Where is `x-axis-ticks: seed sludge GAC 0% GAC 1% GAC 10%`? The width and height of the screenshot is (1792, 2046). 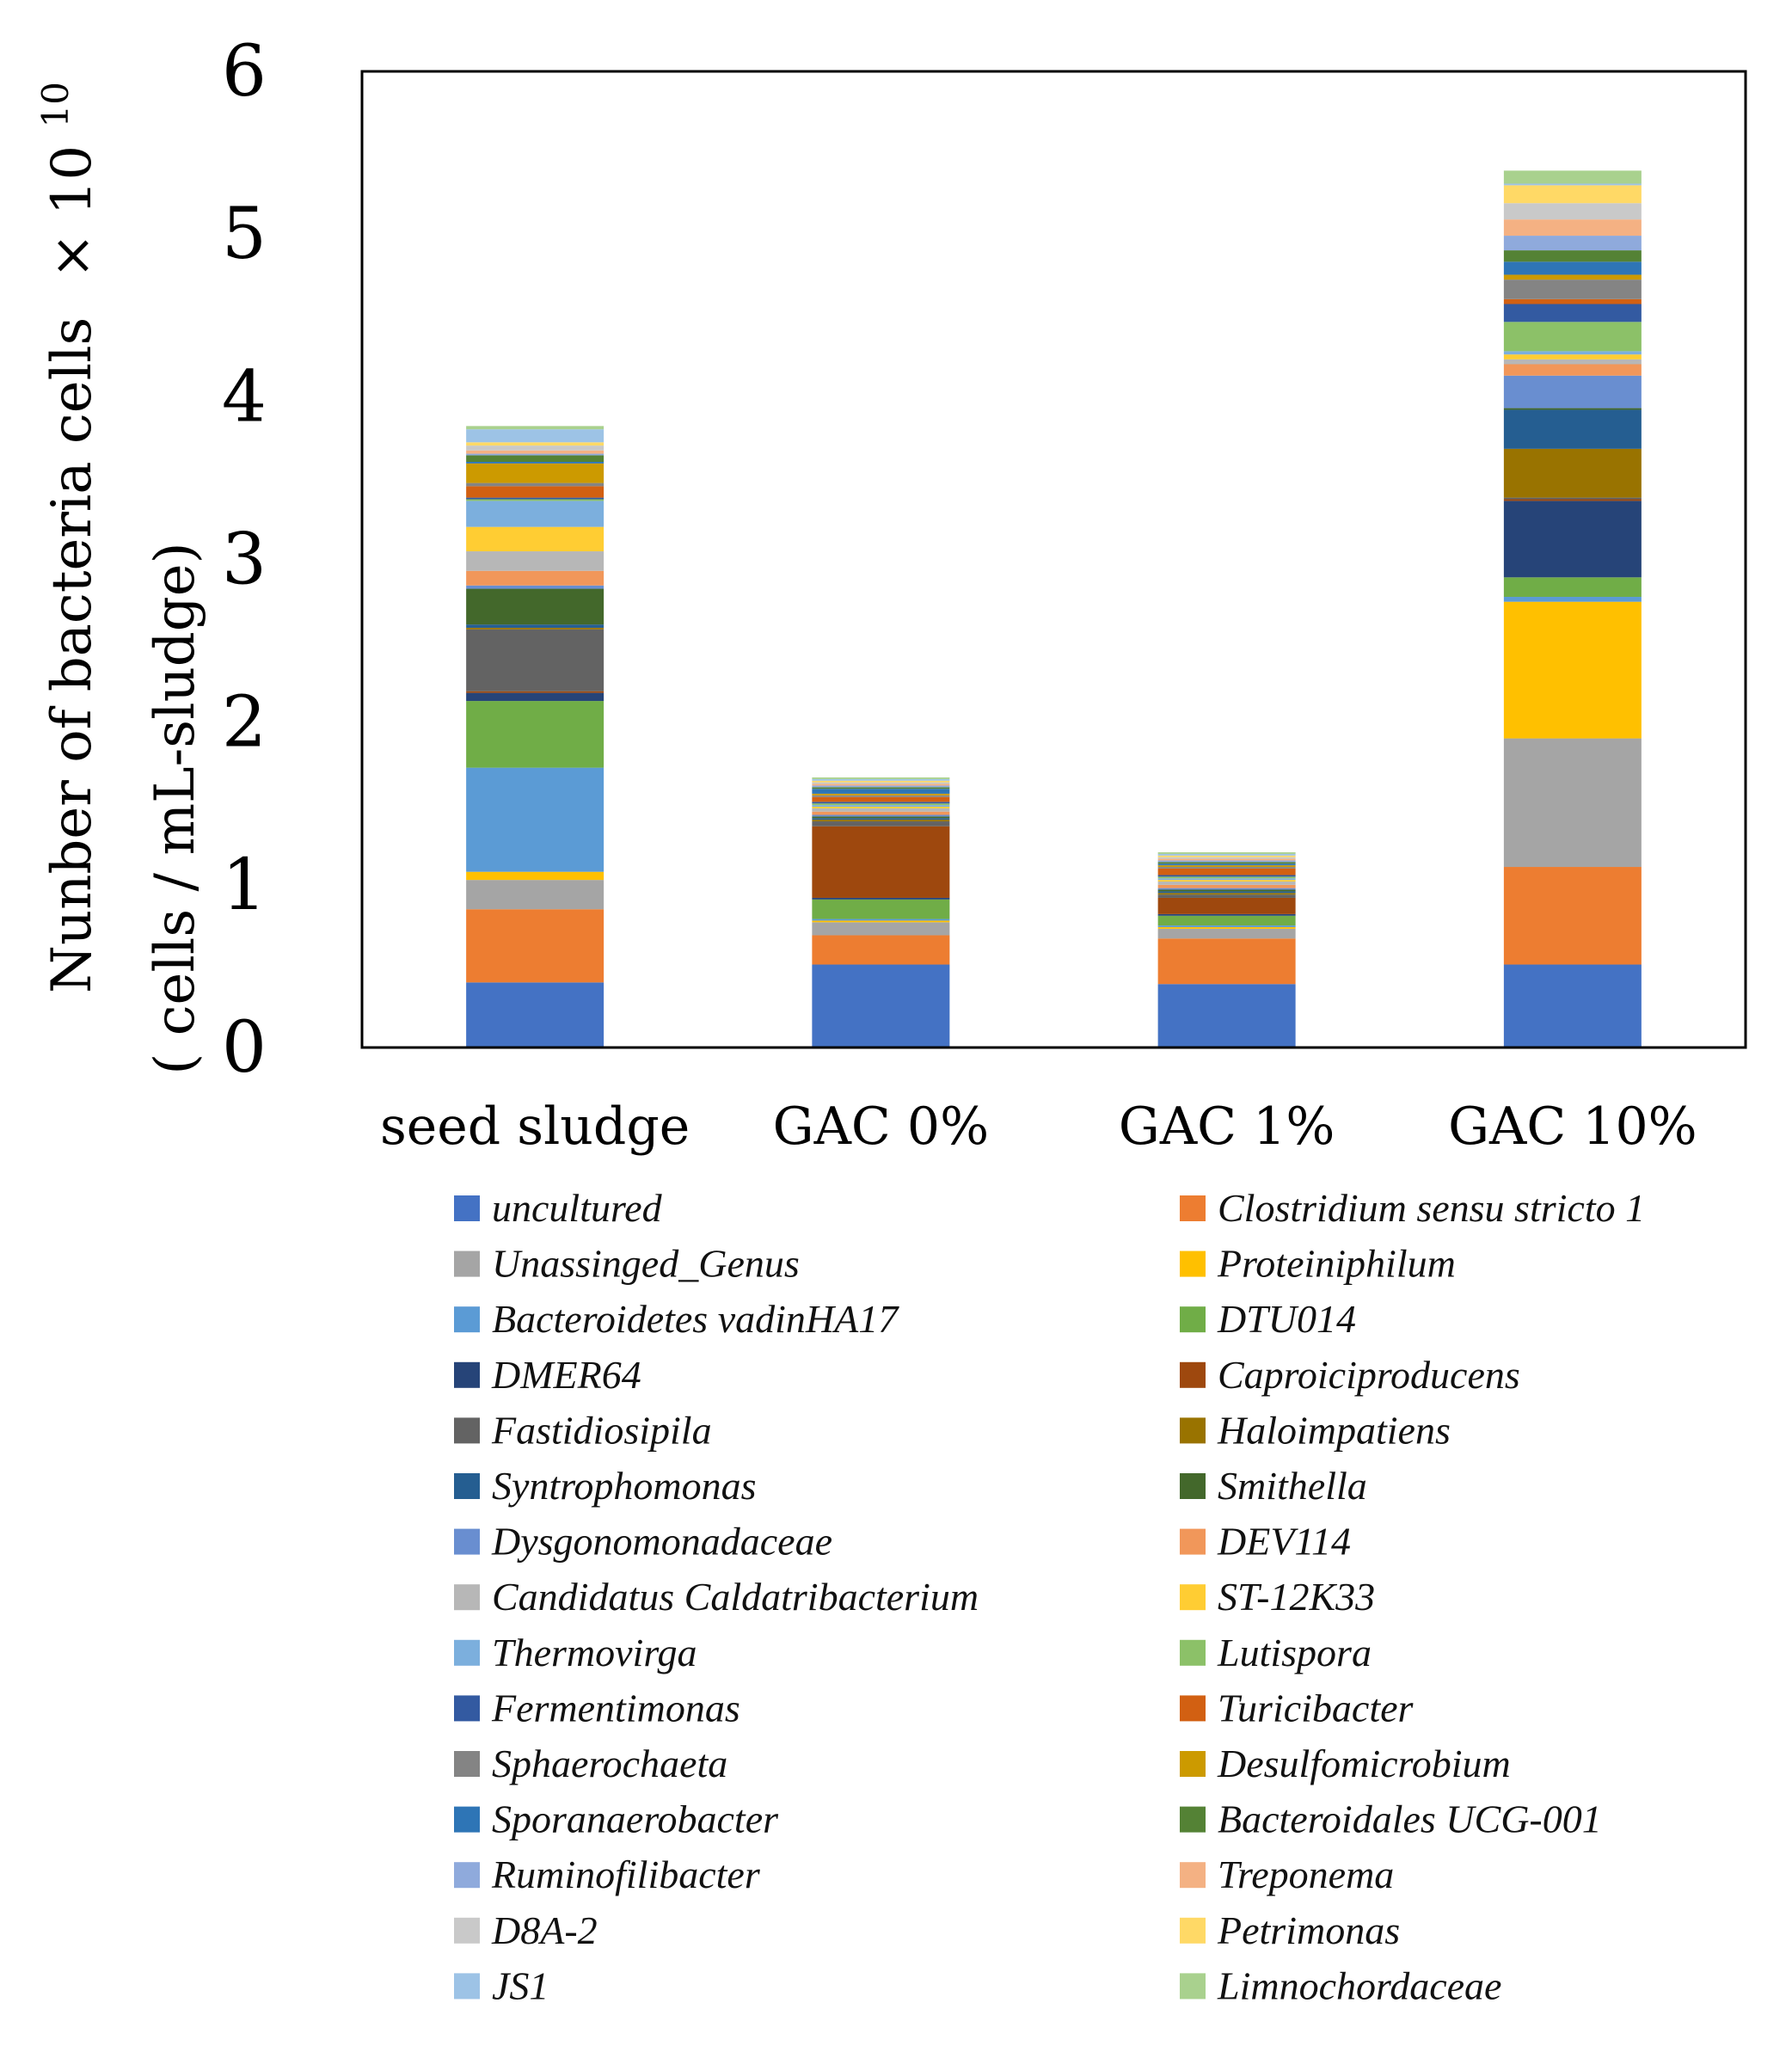 x-axis-ticks: seed sludge GAC 0% GAC 1% GAC 10% is located at coordinates (1038, 1127).